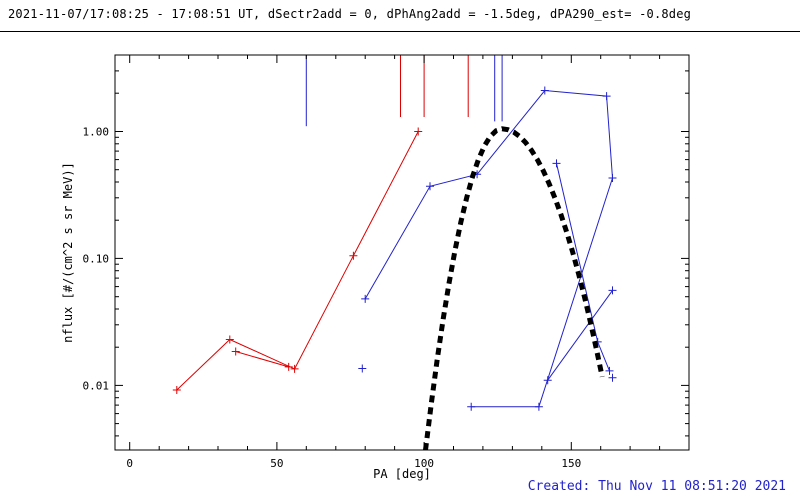  What do you see at coordinates (276, 463) in the screenshot?
I see `x-tick-label: 50` at bounding box center [276, 463].